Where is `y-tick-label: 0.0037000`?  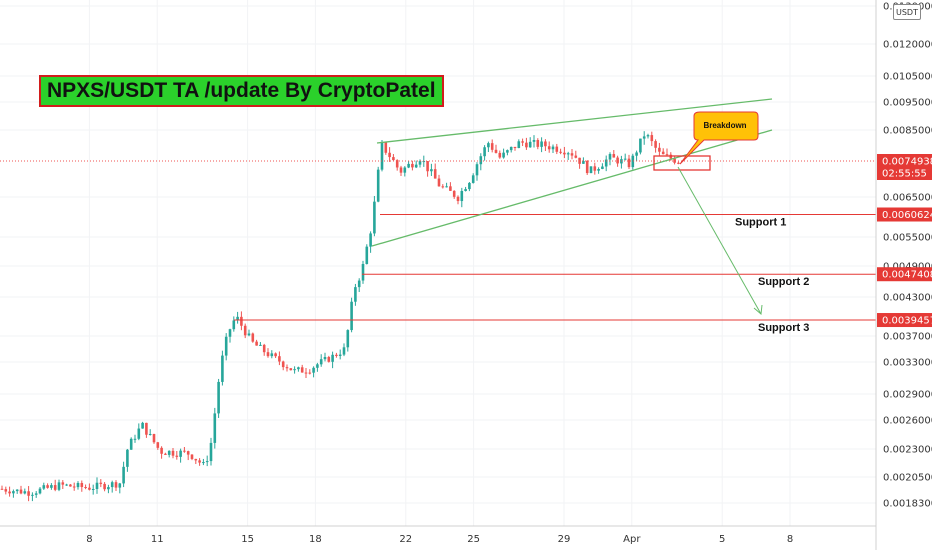
y-tick-label: 0.0037000 is located at coordinates (907, 337).